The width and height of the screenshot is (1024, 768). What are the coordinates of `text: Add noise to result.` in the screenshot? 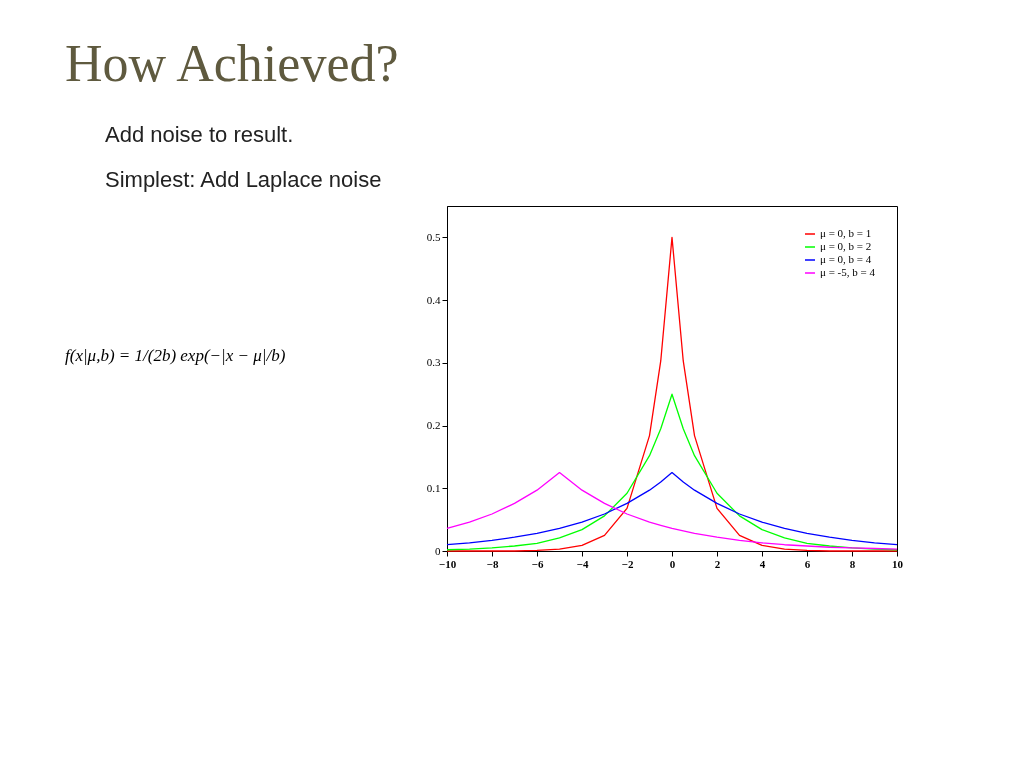 It's located at (199, 134).